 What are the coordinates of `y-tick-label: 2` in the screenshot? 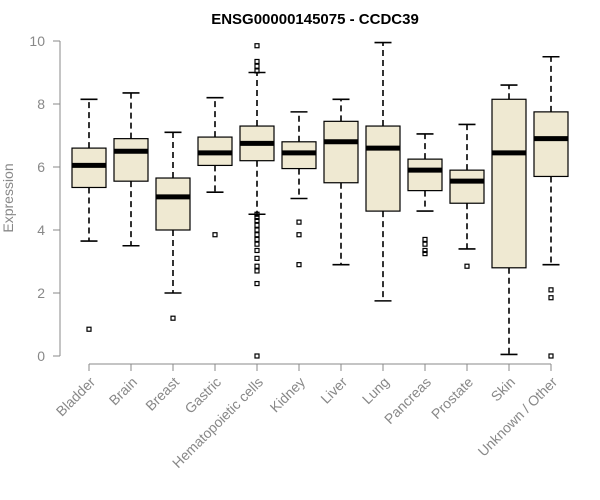 It's located at (41, 293).